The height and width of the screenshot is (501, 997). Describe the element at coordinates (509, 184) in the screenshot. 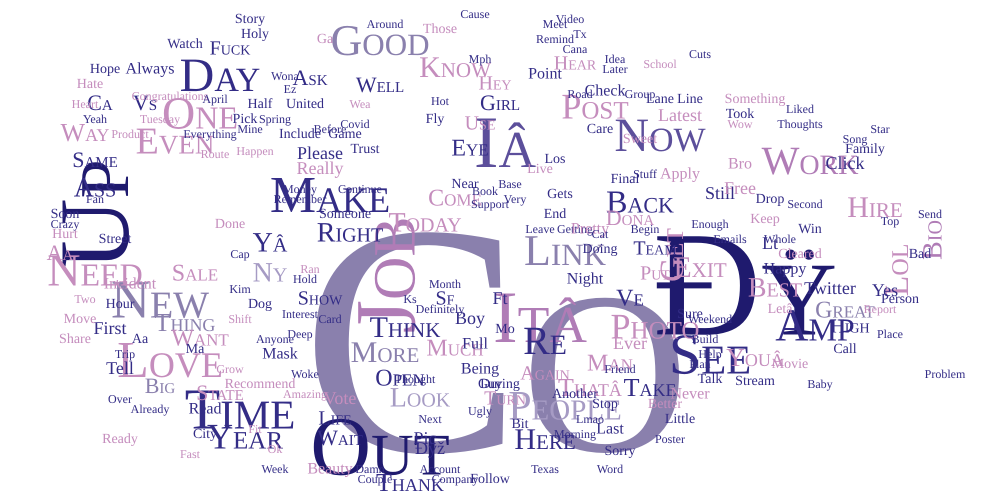

I see `word-base: Base` at that location.